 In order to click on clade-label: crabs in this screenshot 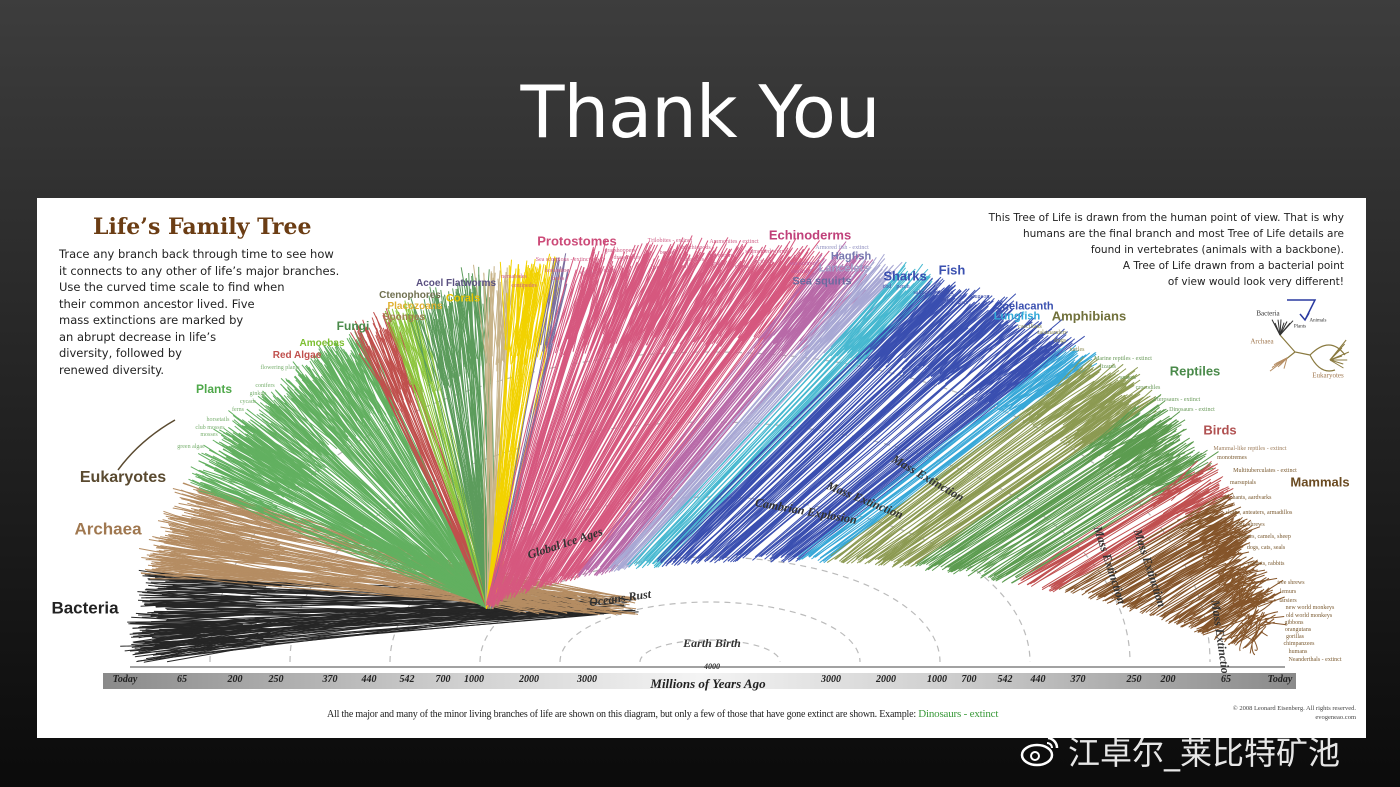, I will do `click(558, 279)`.